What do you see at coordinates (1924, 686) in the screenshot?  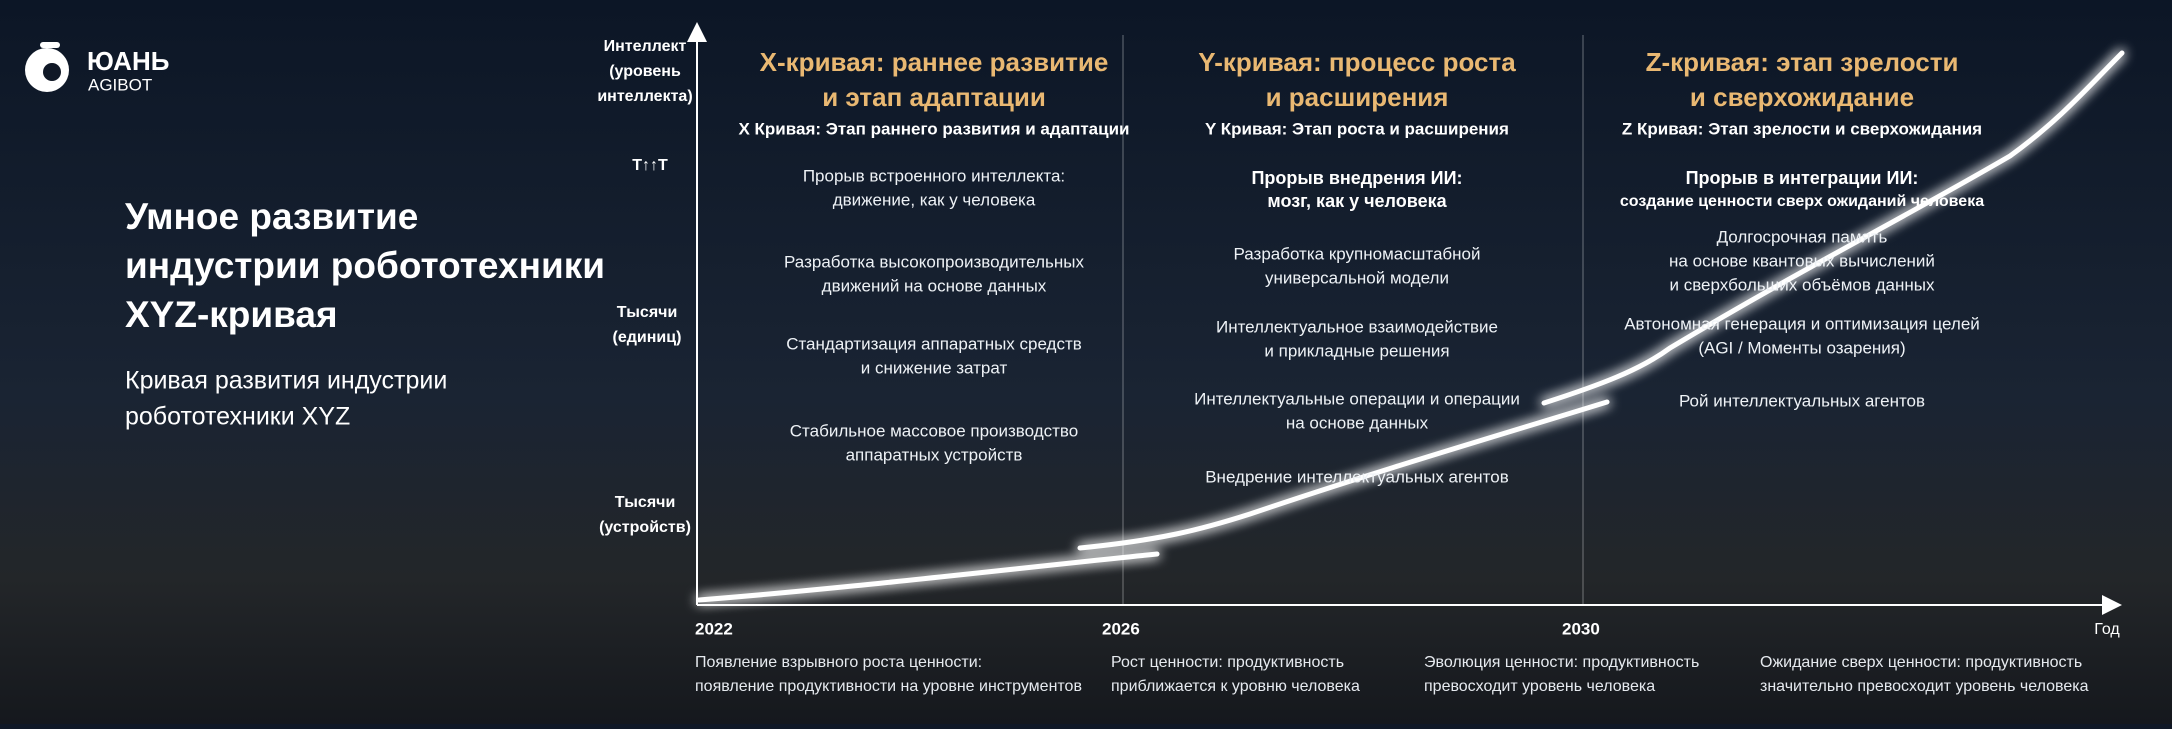 I see `note: значительно превосходит уровень человека` at bounding box center [1924, 686].